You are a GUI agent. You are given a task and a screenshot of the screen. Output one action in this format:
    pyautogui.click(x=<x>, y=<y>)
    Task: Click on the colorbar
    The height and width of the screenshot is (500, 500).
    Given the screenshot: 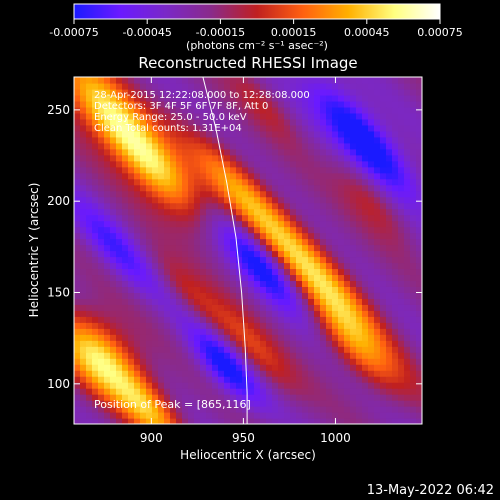 What is the action you would take?
    pyautogui.click(x=257, y=11)
    